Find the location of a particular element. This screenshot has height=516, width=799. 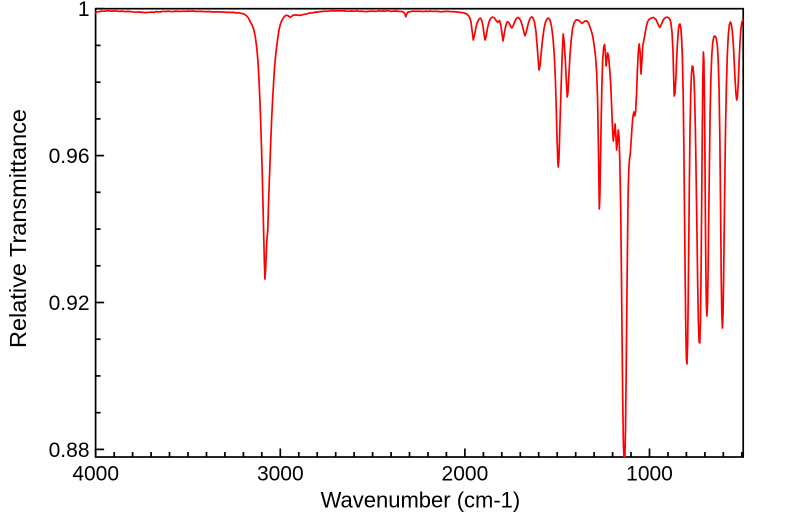

svg-text: 1000 is located at coordinates (649, 474).